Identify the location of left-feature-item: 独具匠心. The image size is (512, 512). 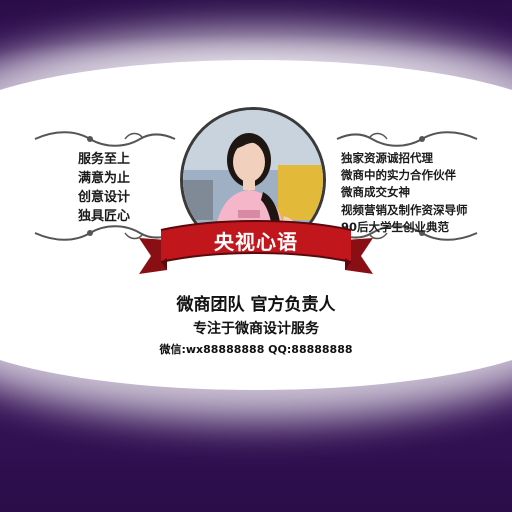
(104, 216).